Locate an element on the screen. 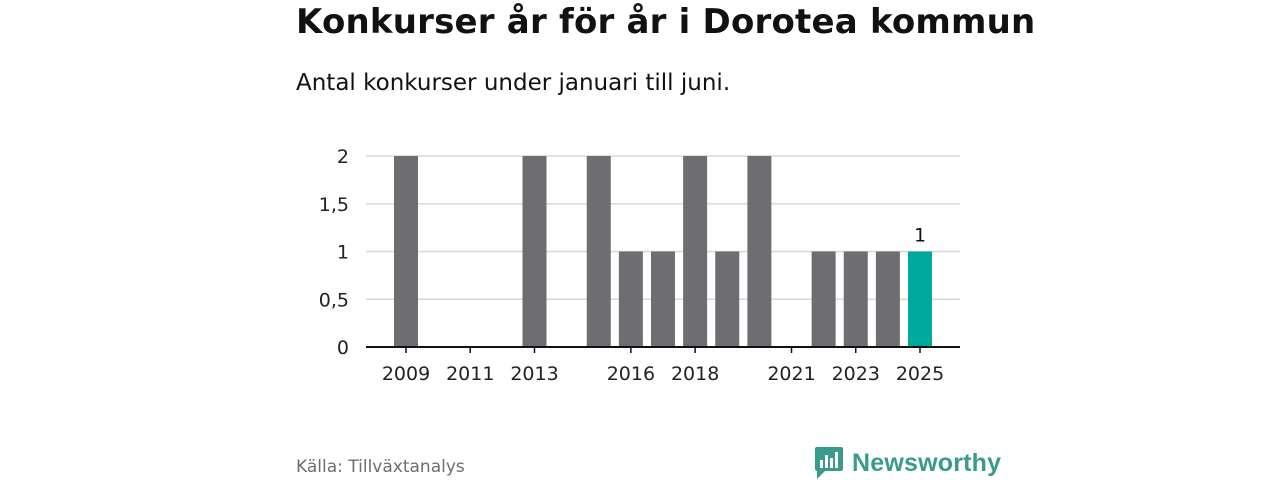 The height and width of the screenshot is (480, 1280). x-tick-label: 2011 is located at coordinates (470, 374).